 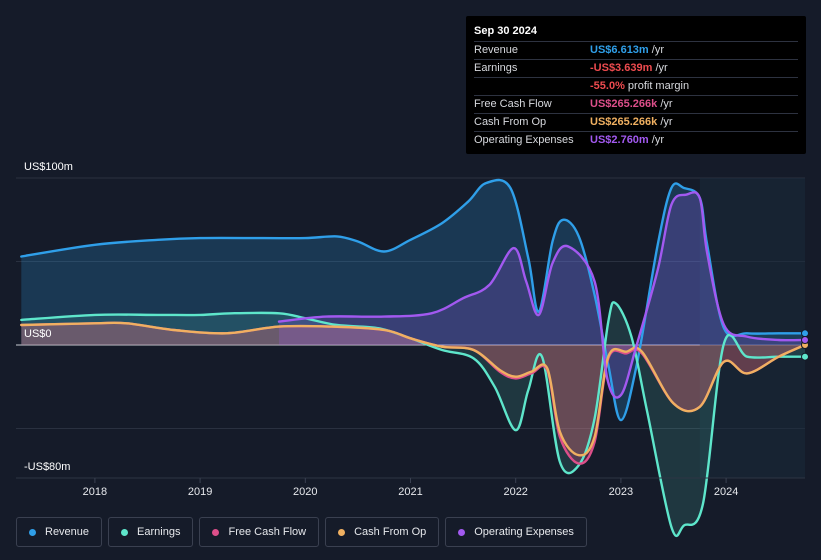 I want to click on revenue-end-dot, so click(x=805, y=333).